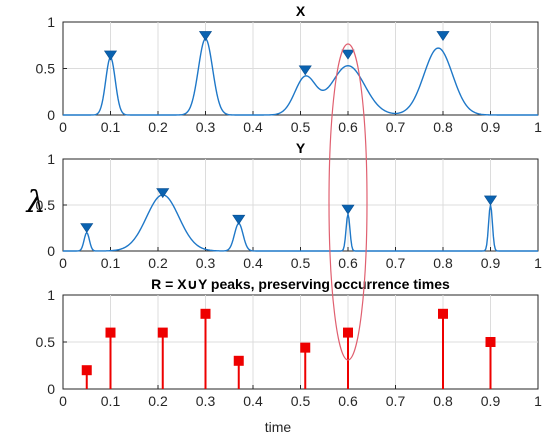  I want to click on panel-title: Y, so click(301, 148).